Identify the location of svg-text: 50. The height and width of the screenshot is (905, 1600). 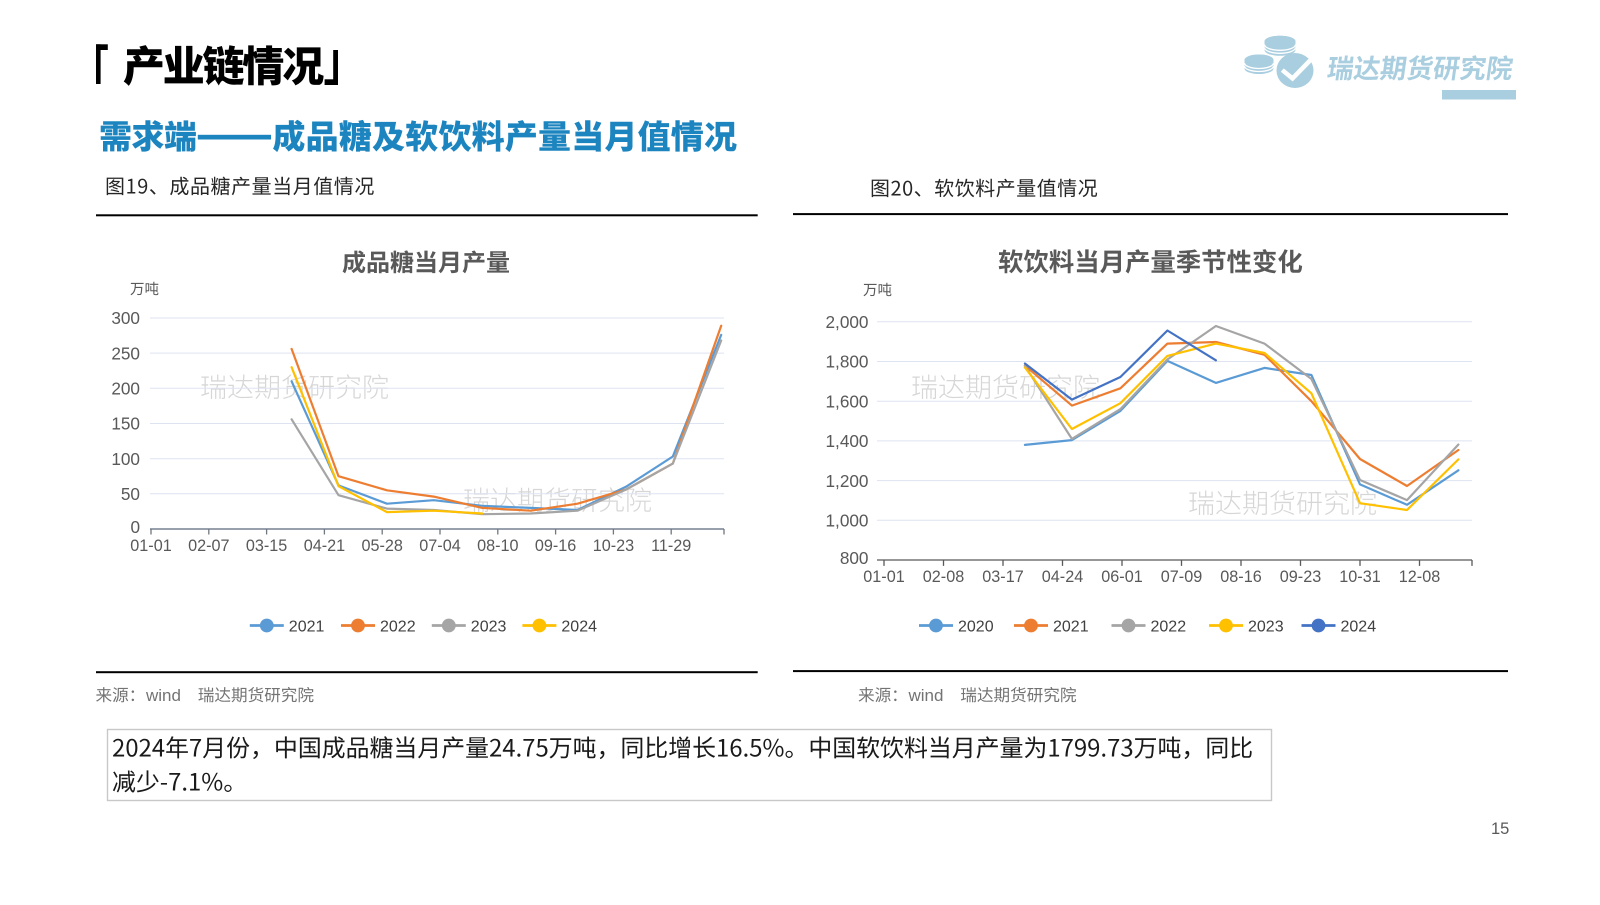
(130, 494).